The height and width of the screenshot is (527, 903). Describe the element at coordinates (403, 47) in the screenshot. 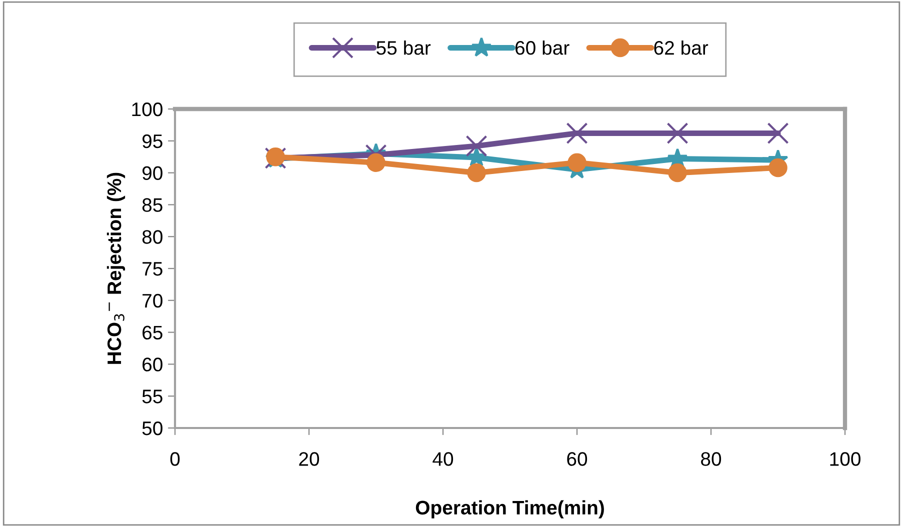

I see `legend-label: 55 bar` at that location.